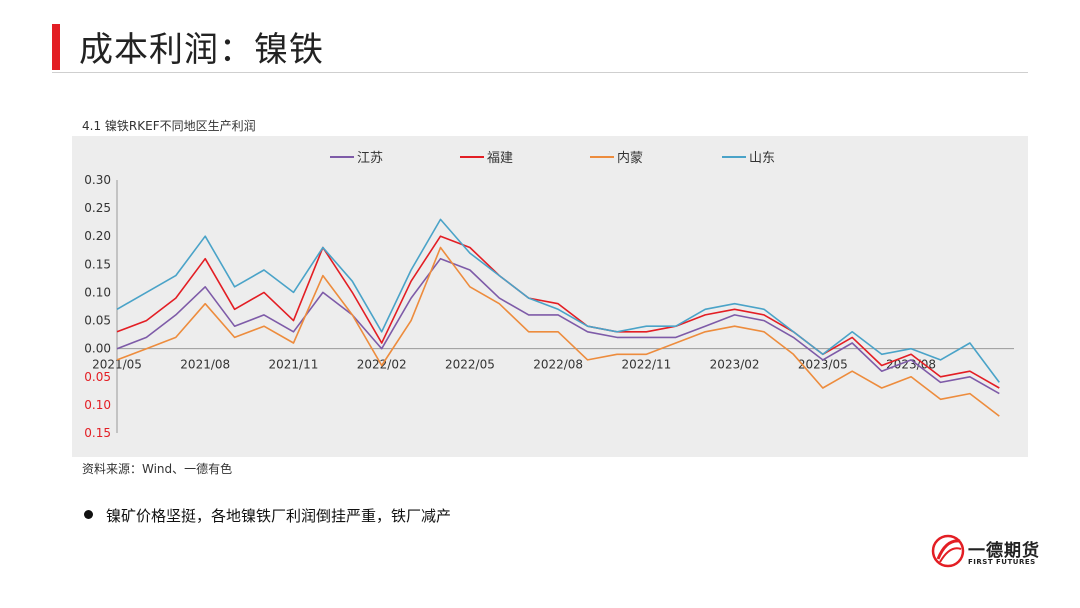 The image size is (1080, 608). I want to click on legend-label: 山东, so click(762, 158).